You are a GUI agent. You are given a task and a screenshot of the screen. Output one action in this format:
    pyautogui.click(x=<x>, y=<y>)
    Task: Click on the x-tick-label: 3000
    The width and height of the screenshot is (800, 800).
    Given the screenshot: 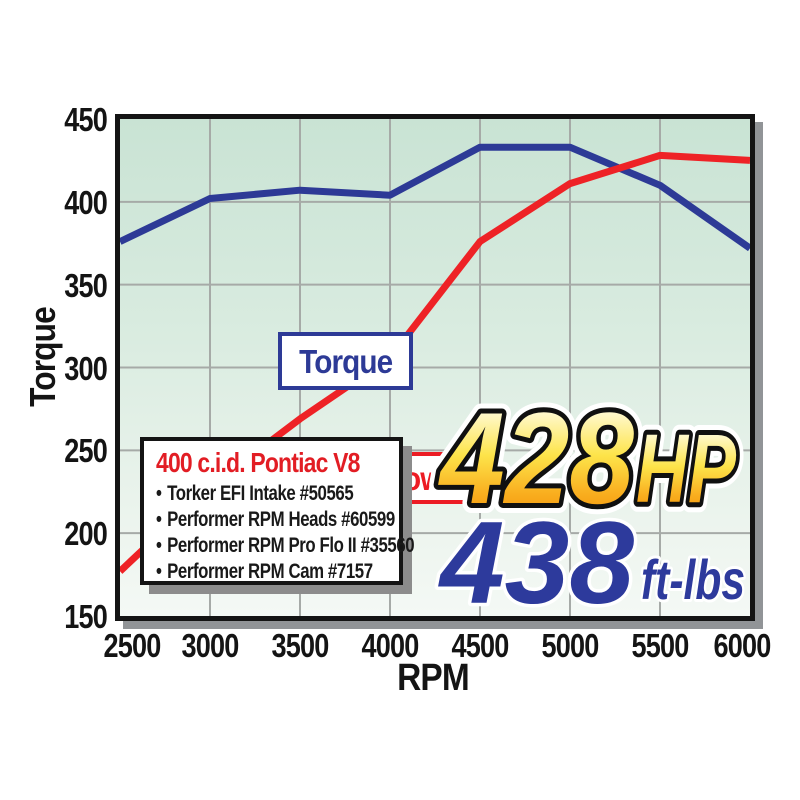 What is the action you would take?
    pyautogui.click(x=210, y=645)
    